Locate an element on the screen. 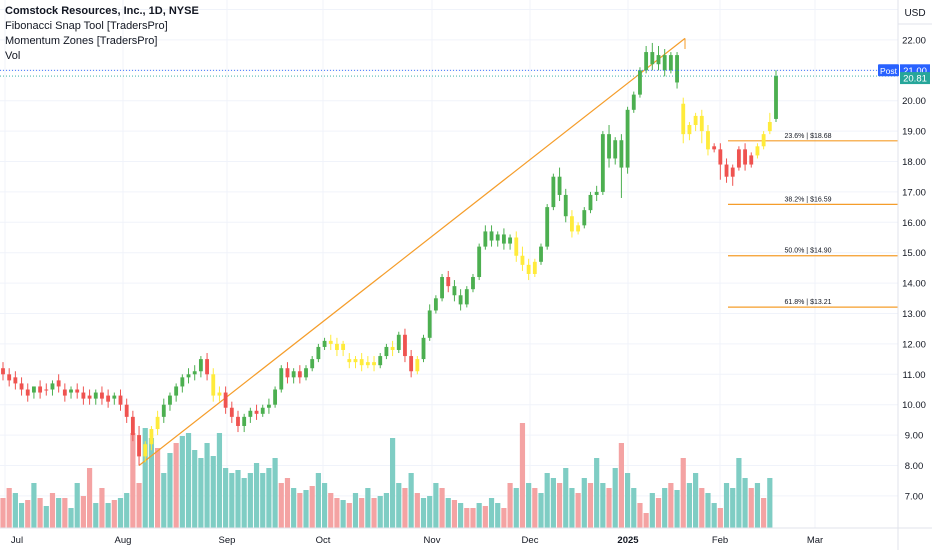  indicator-fibonacci: Fibonacci Snap Tool [TradersPro] is located at coordinates (86, 26).